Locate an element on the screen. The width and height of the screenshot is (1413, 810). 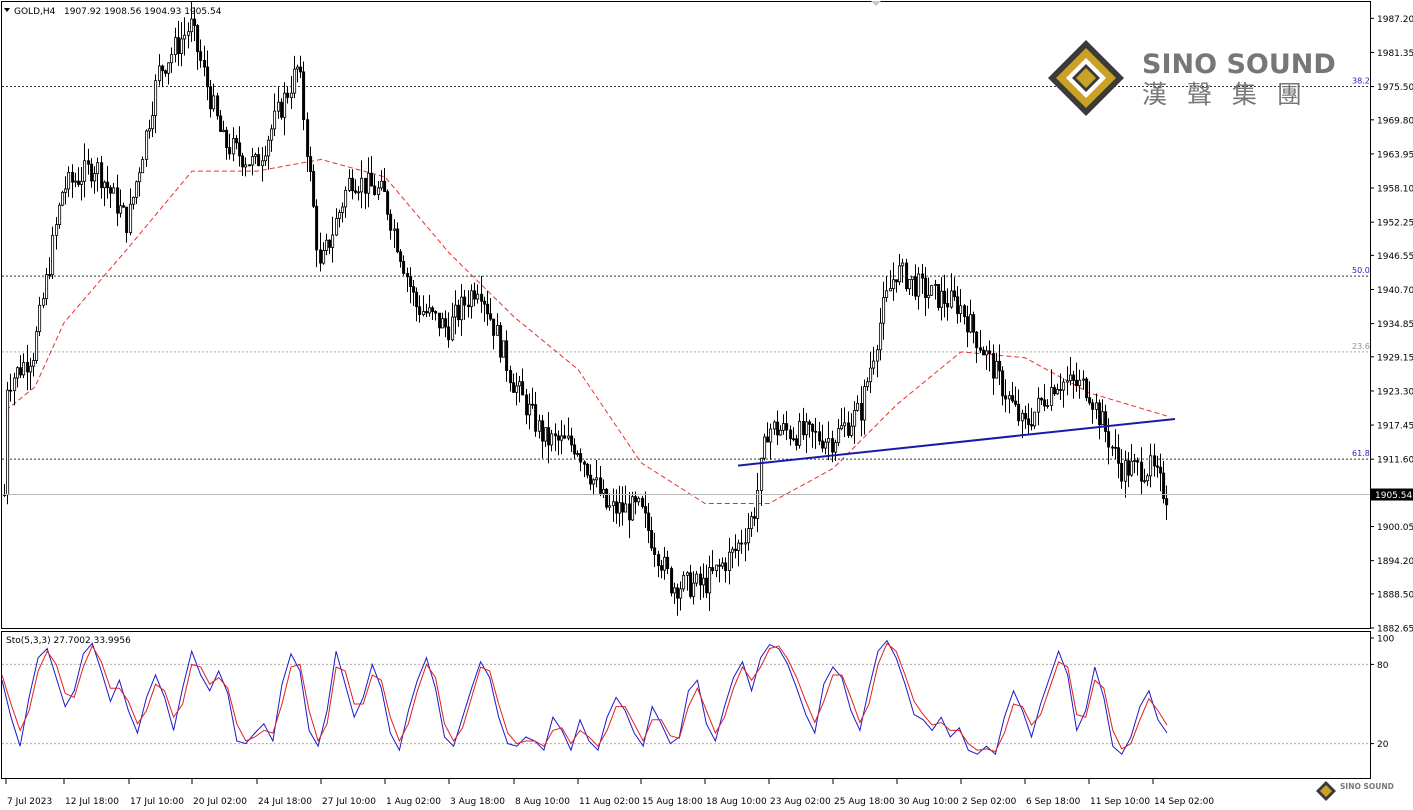
trendline is located at coordinates (956, 442).